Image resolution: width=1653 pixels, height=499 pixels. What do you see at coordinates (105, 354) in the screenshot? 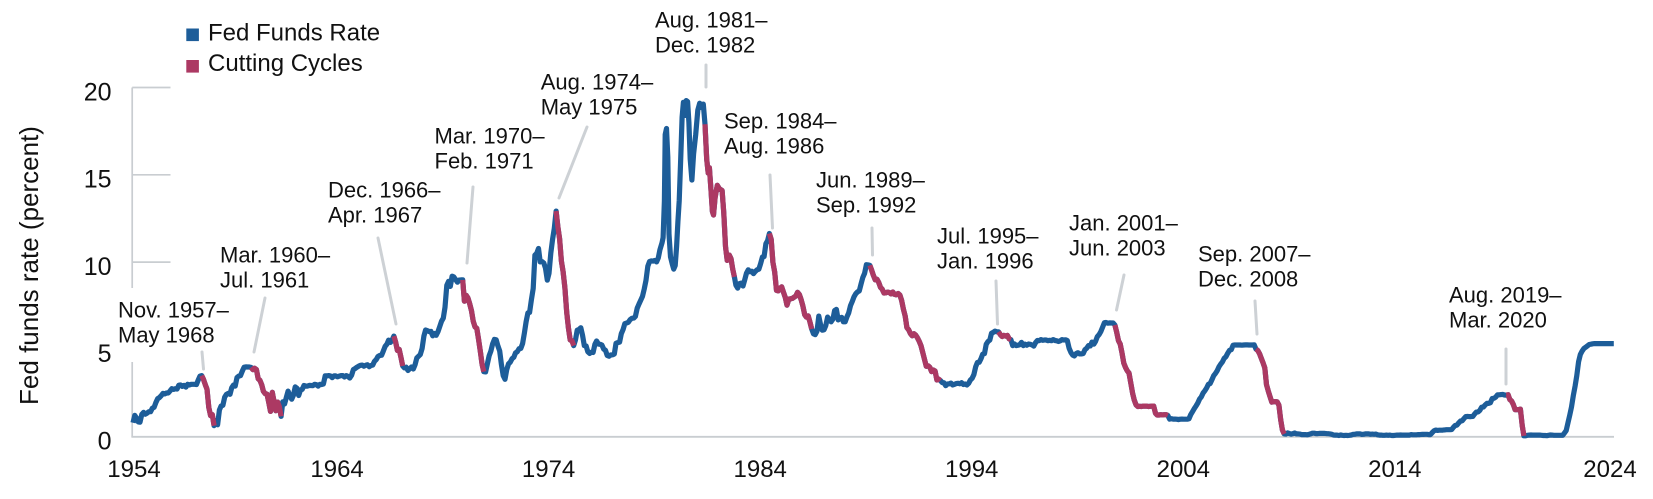
I see `svg-text: 5` at bounding box center [105, 354].